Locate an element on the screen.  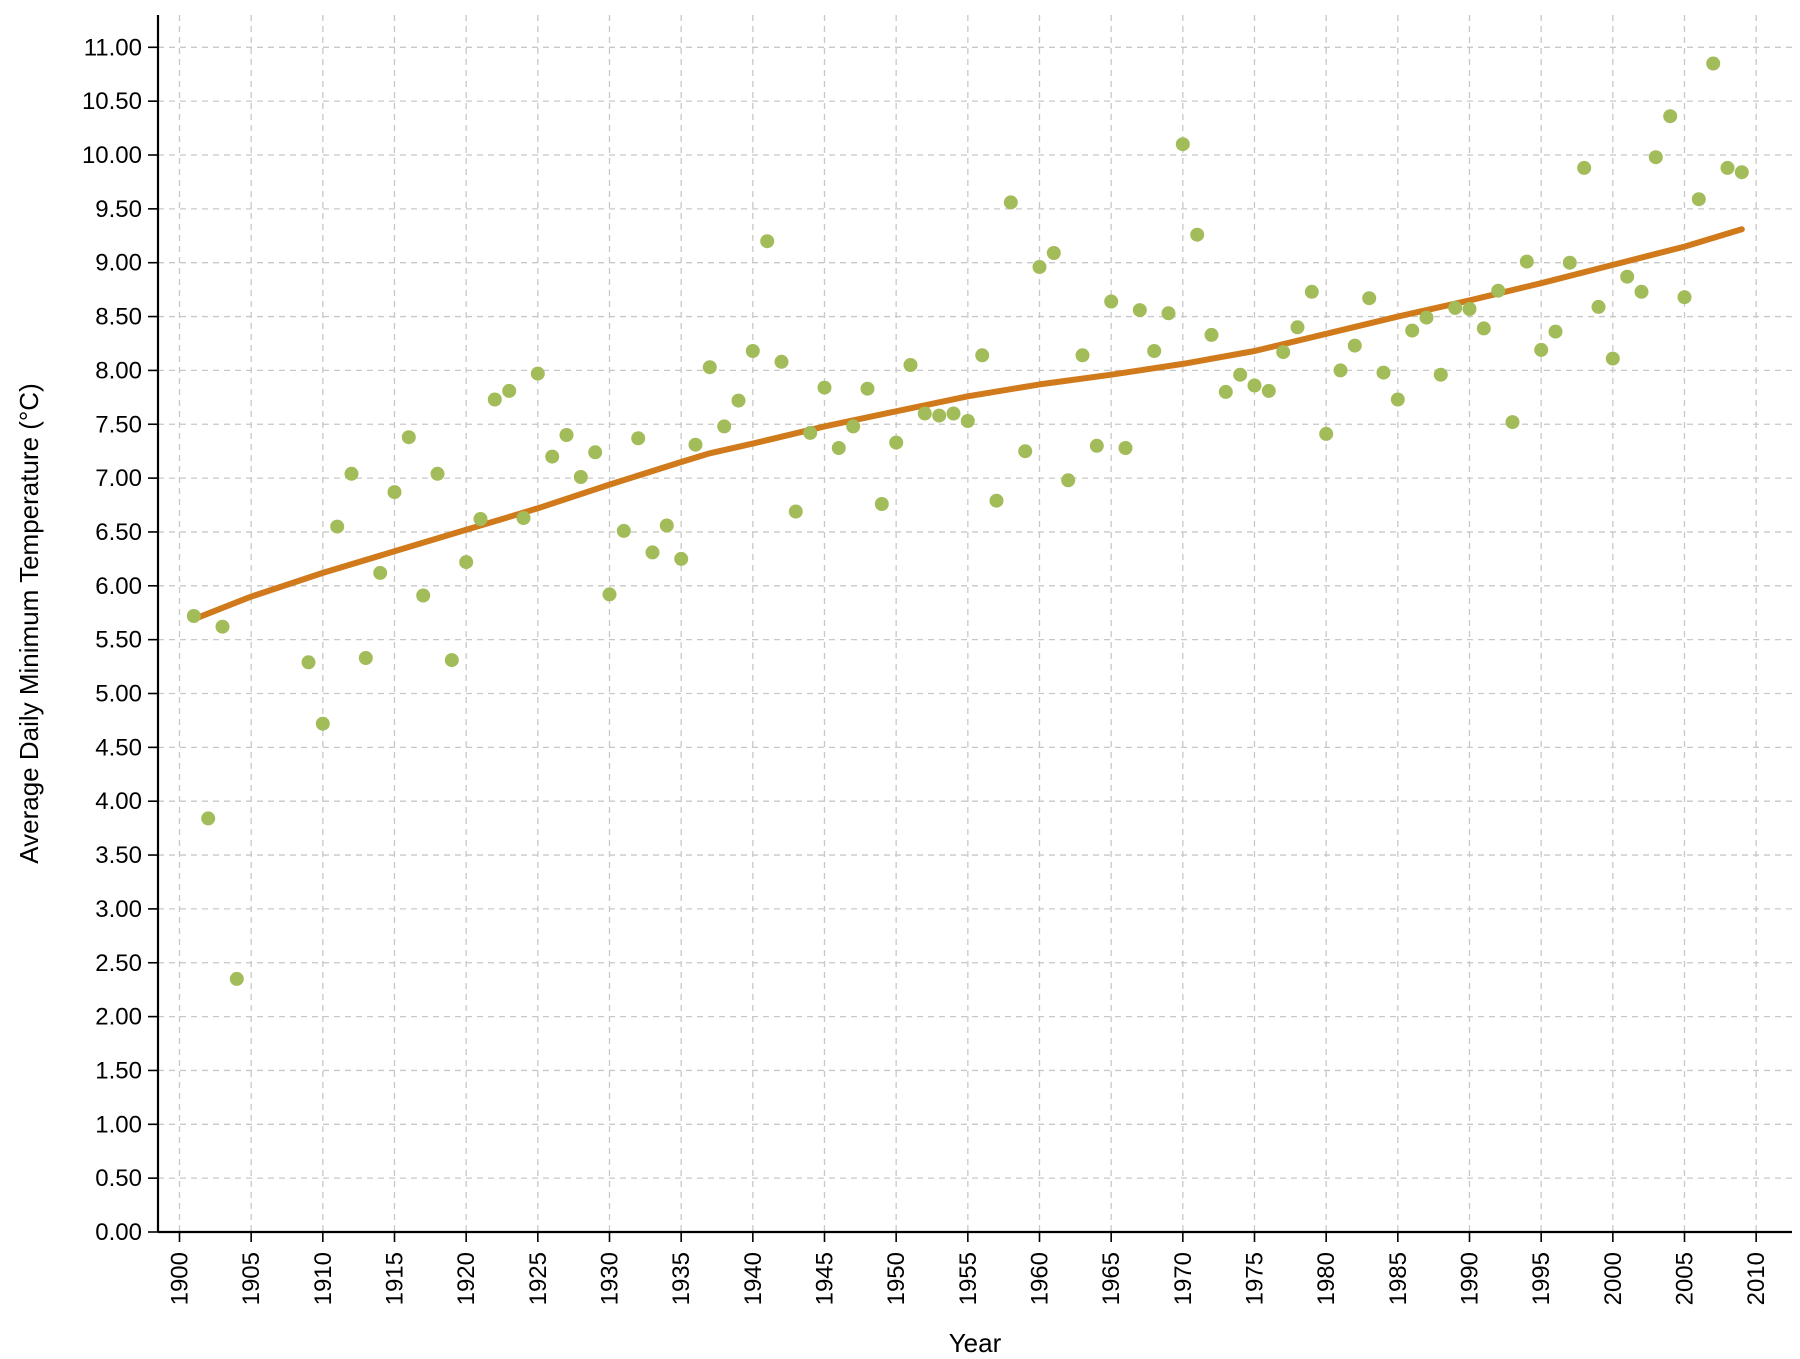
x-tick-label: 2000 is located at coordinates (1613, 1278).